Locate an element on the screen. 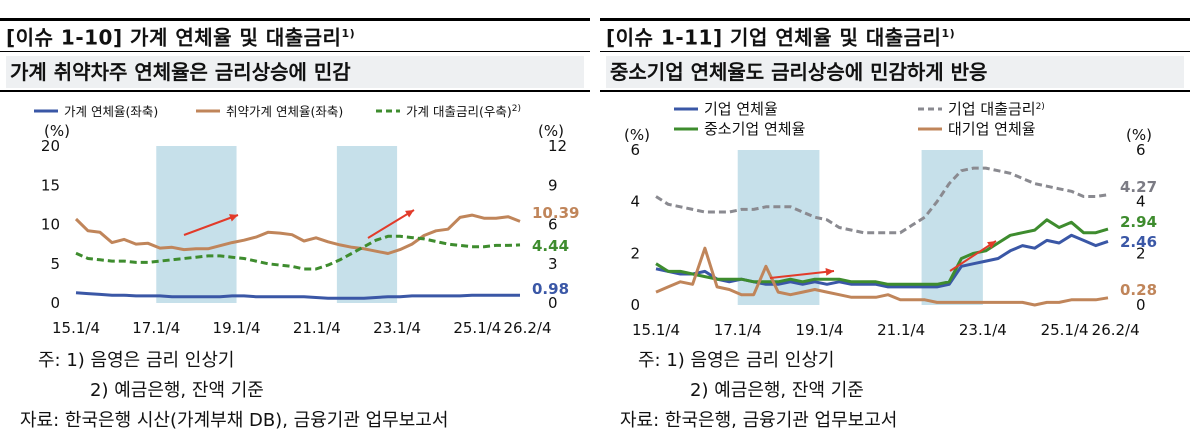 The height and width of the screenshot is (438, 1192). series-line-기업-연체율 is located at coordinates (882, 261).